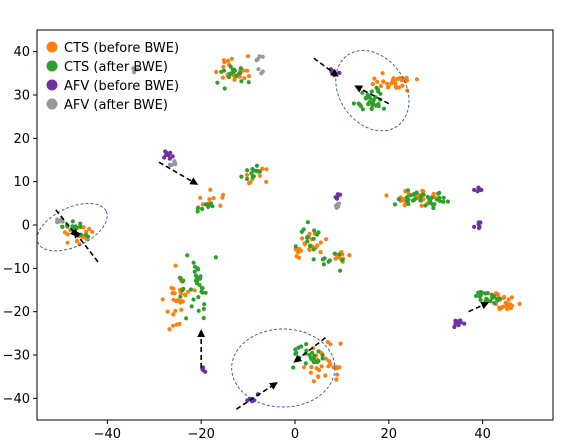  Describe the element at coordinates (16, 356) in the screenshot. I see `y-tick-label: −30` at that location.